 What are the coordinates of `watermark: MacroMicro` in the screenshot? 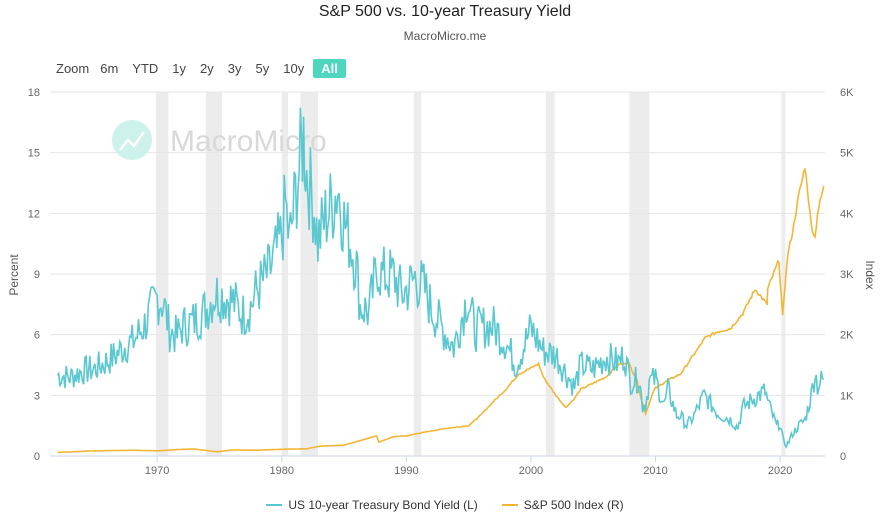 It's located at (219, 140).